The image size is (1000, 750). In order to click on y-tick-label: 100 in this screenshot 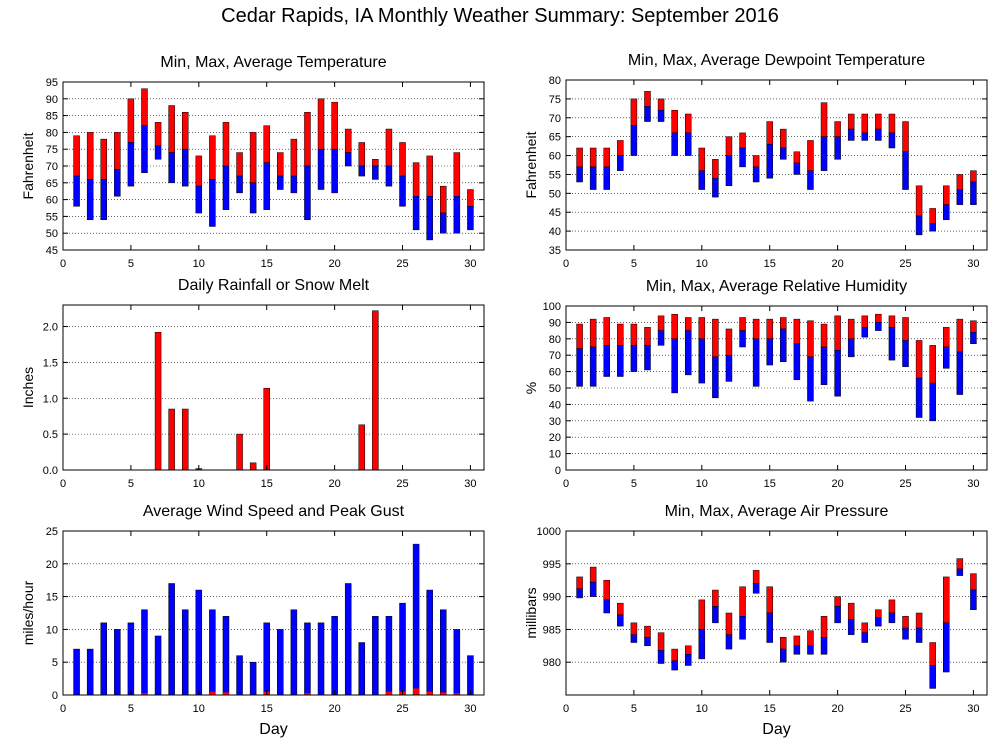, I will do `click(552, 307)`.